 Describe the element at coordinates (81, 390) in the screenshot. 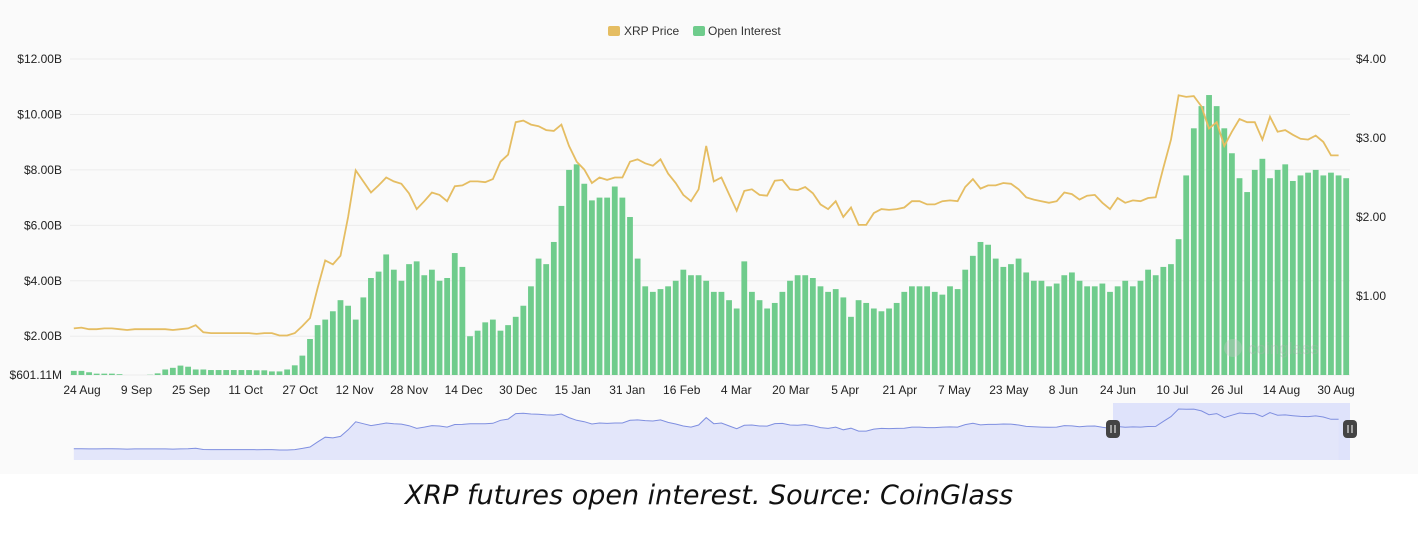

I see `x-tick-label: 24 Aug` at that location.